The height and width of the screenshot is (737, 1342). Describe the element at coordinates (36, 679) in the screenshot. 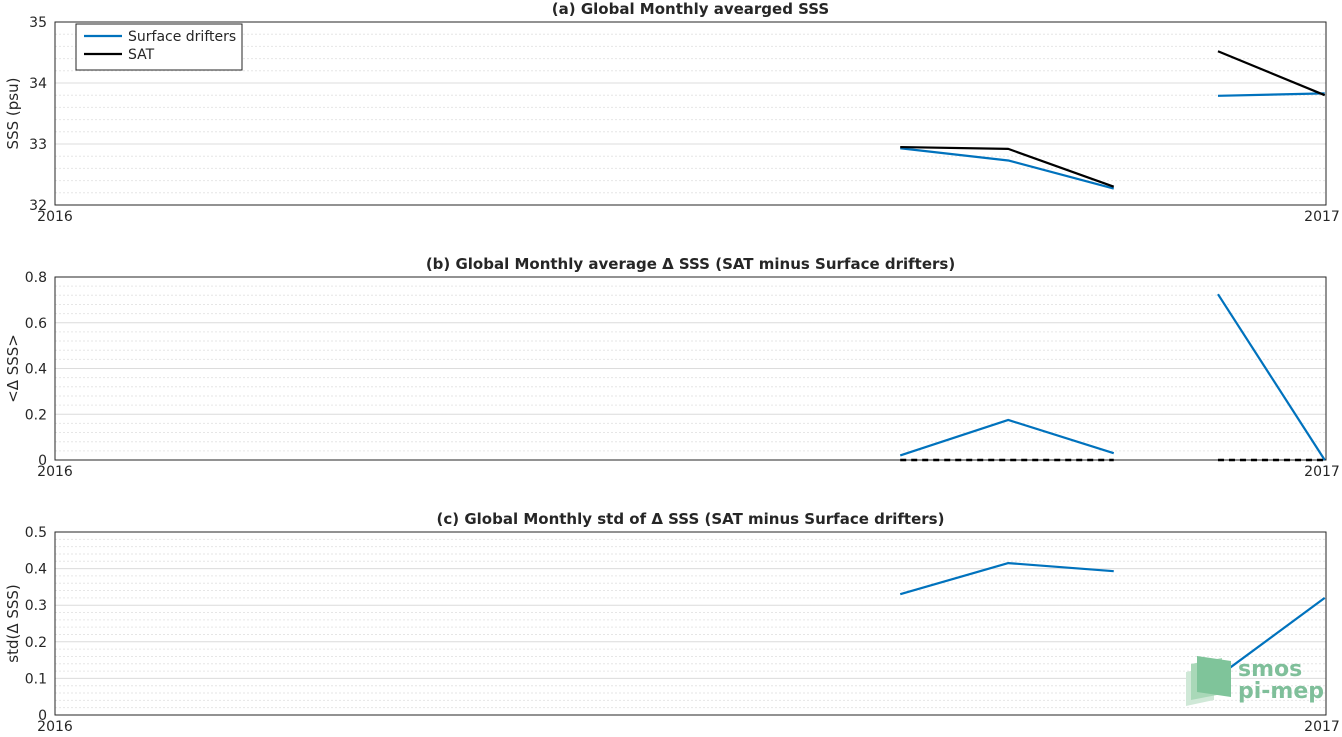

I see `y-tick-label: 0.1` at that location.